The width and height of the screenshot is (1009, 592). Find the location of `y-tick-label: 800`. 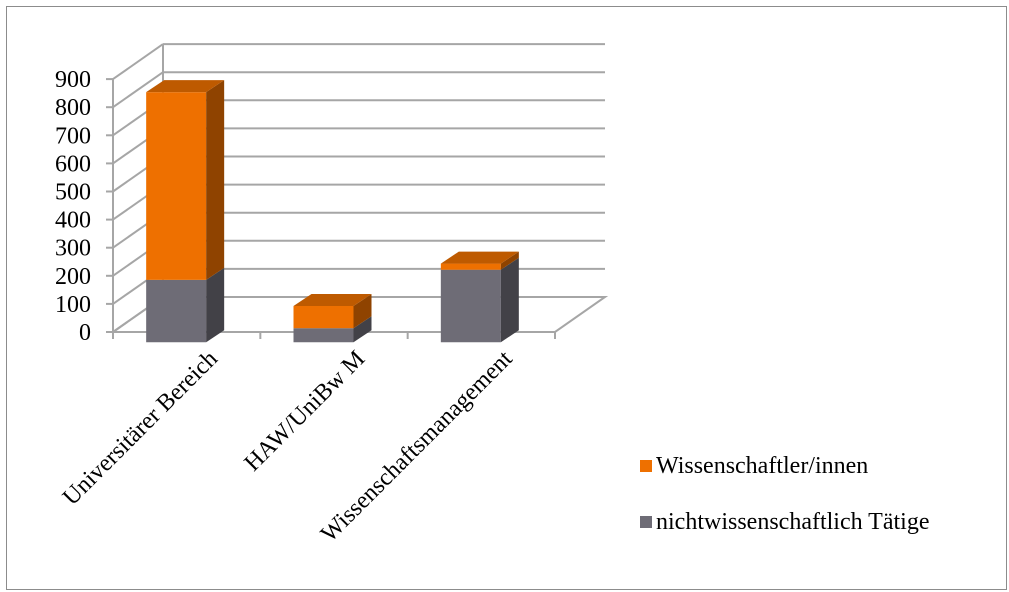

y-tick-label: 800 is located at coordinates (73, 108).